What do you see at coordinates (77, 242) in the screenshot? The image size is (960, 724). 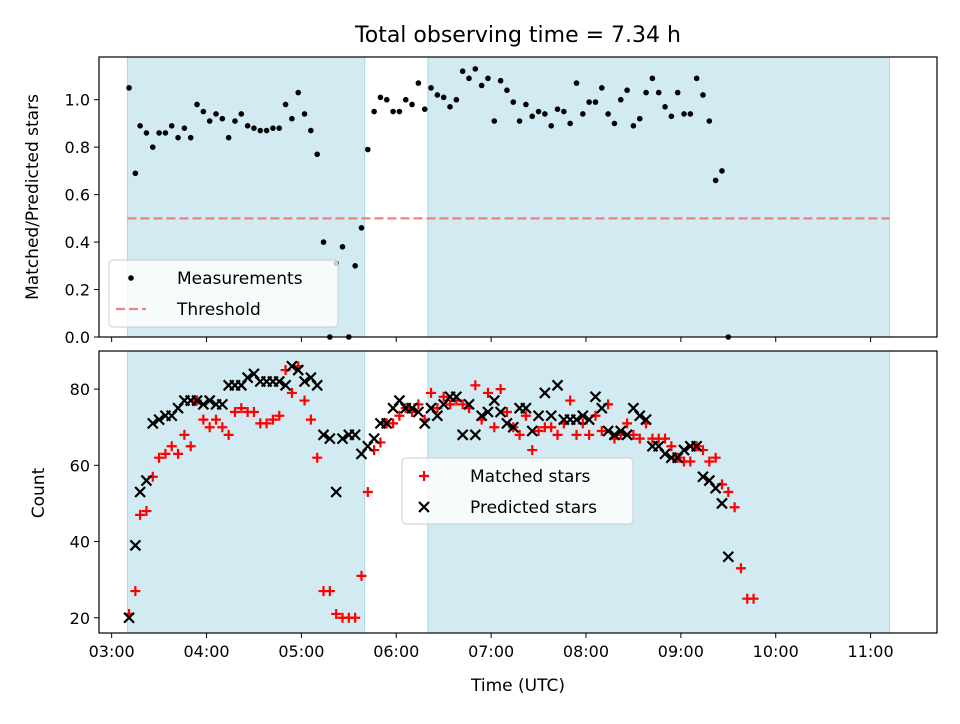 I see `top-y-tick-label: 0.4` at bounding box center [77, 242].